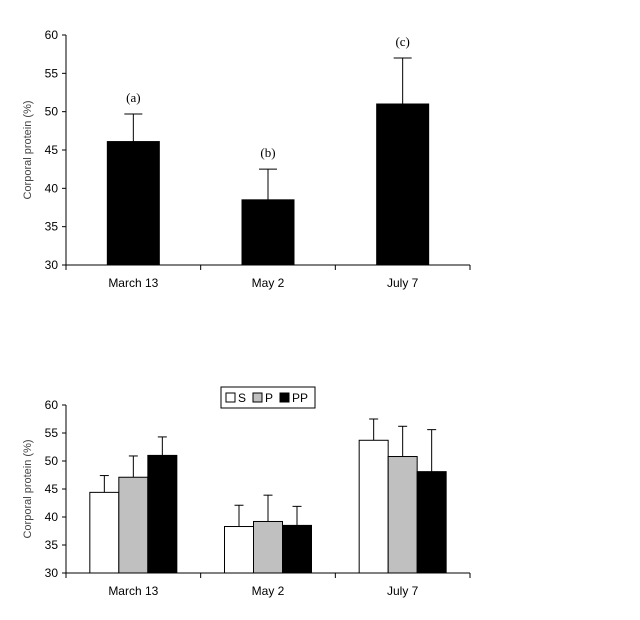 Image resolution: width=640 pixels, height=620 pixels. What do you see at coordinates (52, 35) in the screenshot?
I see `chart-1-y-tick-label: 60` at bounding box center [52, 35].